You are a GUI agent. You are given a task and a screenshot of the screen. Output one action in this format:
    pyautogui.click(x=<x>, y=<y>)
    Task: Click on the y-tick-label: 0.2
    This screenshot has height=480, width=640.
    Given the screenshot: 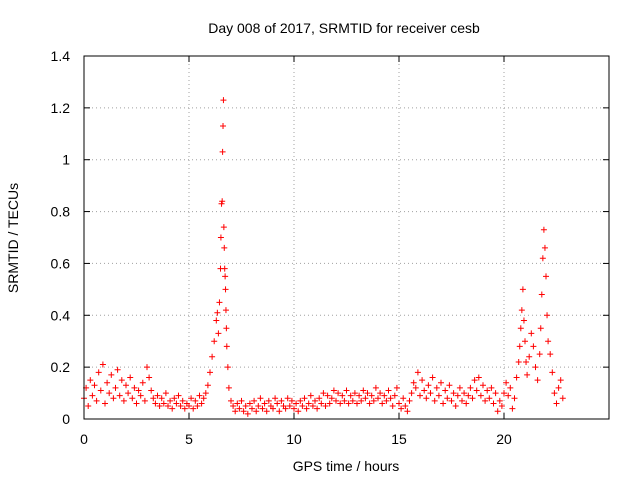 What is the action you would take?
    pyautogui.click(x=61, y=367)
    